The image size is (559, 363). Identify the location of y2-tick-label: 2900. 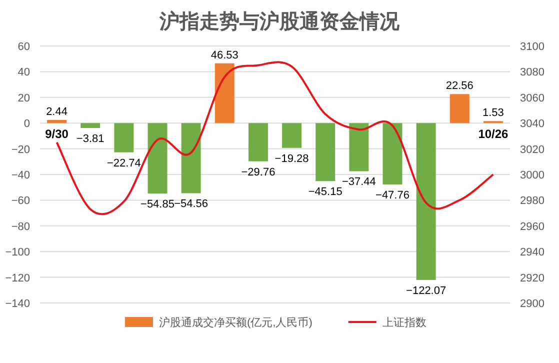
(532, 304).